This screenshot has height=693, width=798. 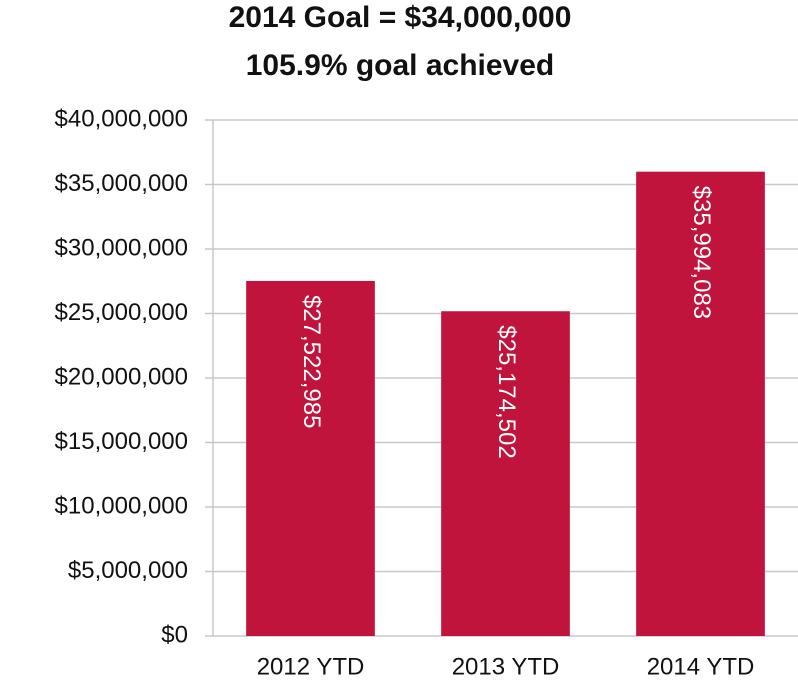 What do you see at coordinates (121, 376) in the screenshot?
I see `y-tick-label: $20,000,000` at bounding box center [121, 376].